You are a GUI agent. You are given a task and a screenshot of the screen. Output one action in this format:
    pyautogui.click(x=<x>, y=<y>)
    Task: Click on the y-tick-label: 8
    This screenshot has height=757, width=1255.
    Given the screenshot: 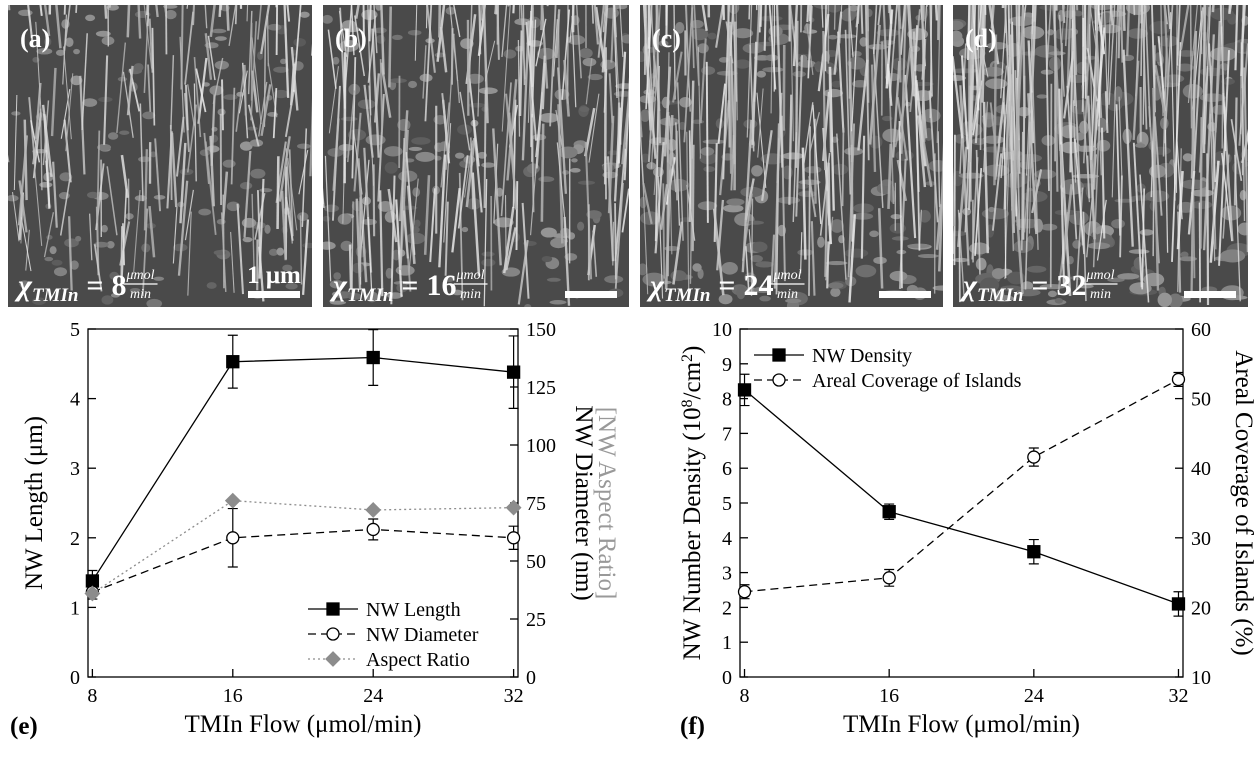 What is the action you would take?
    pyautogui.click(x=727, y=400)
    